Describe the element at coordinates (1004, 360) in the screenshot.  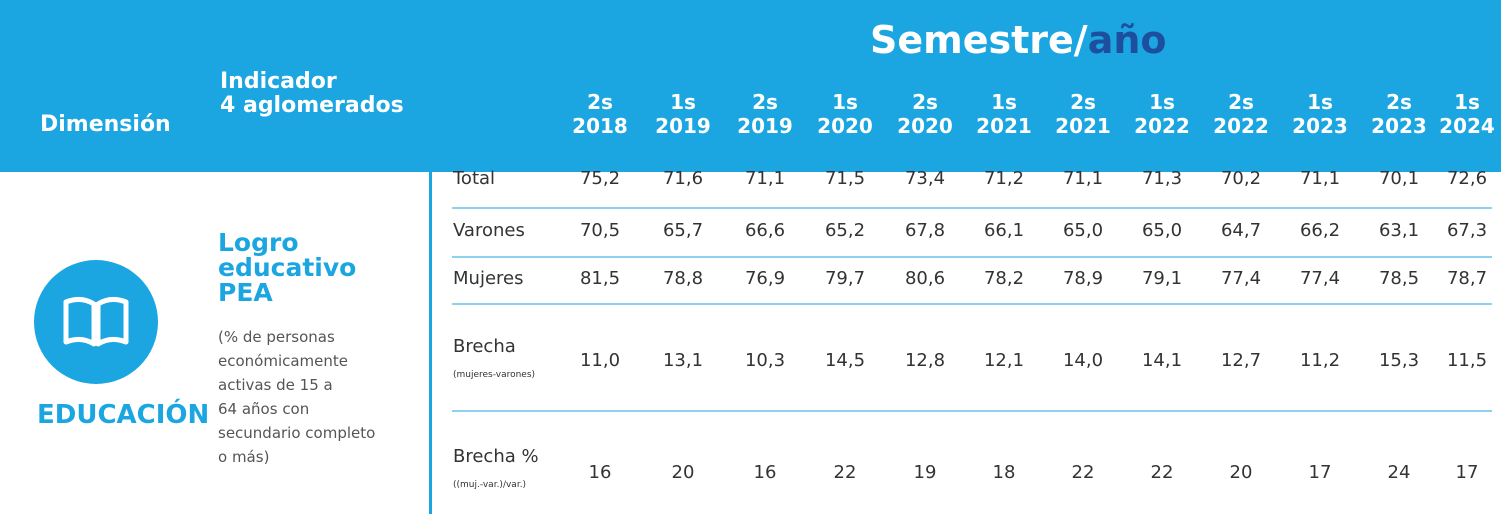
I see `cell: 12,1` at that location.